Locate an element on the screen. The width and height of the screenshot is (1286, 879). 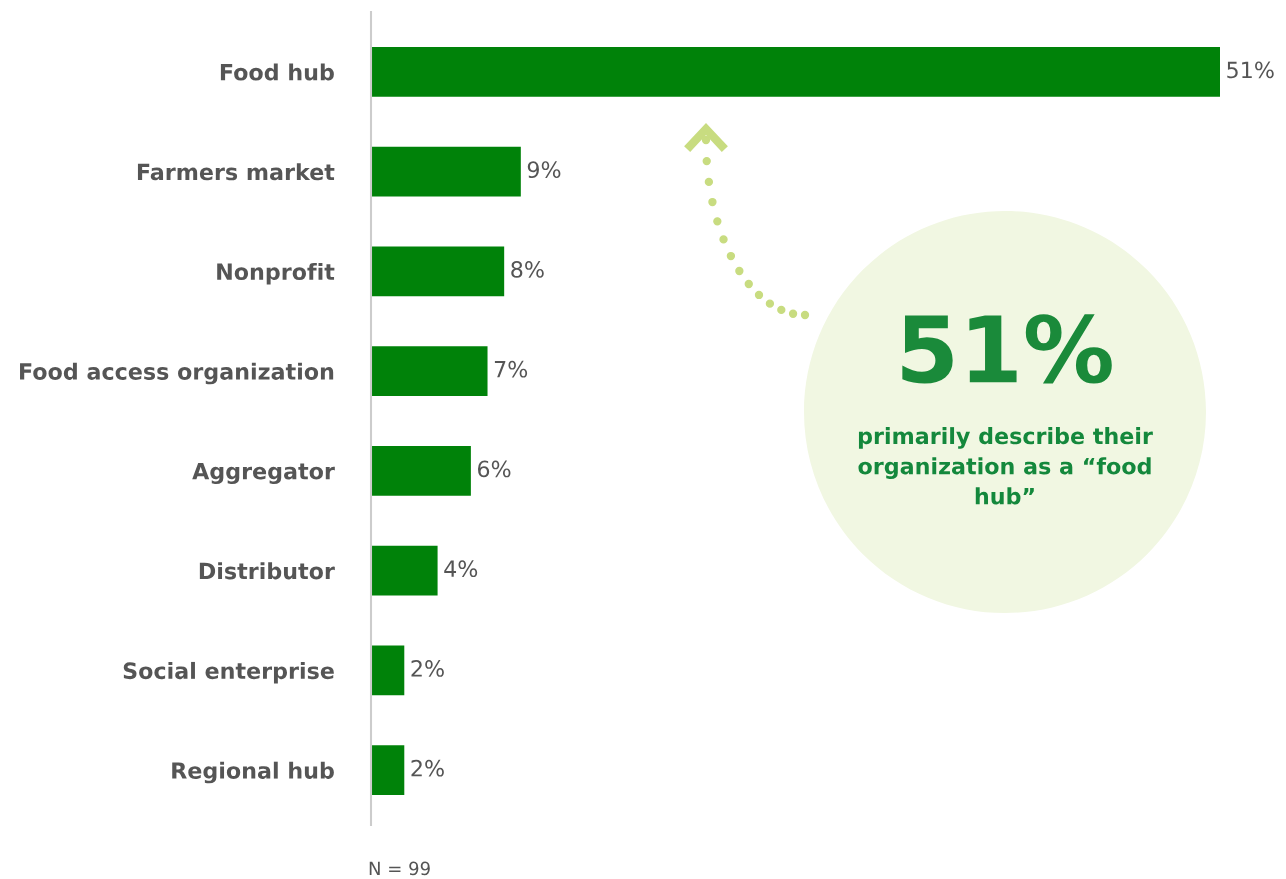
y-tick-label: Distributor is located at coordinates (267, 571).